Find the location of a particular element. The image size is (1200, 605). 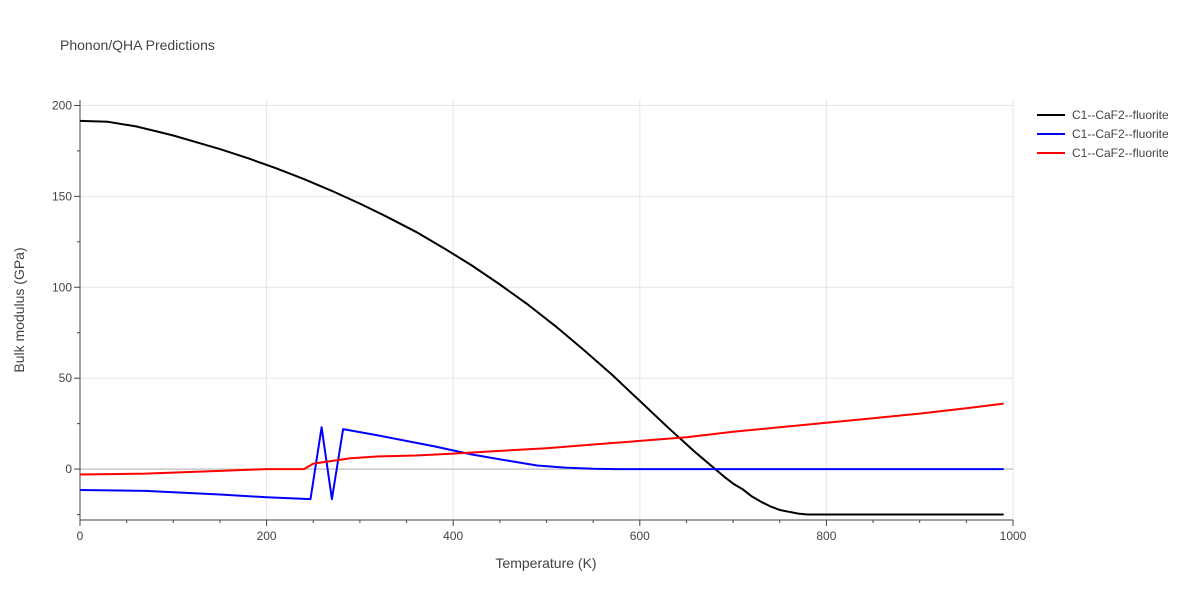

y-tick-label: 200 is located at coordinates (62, 105).